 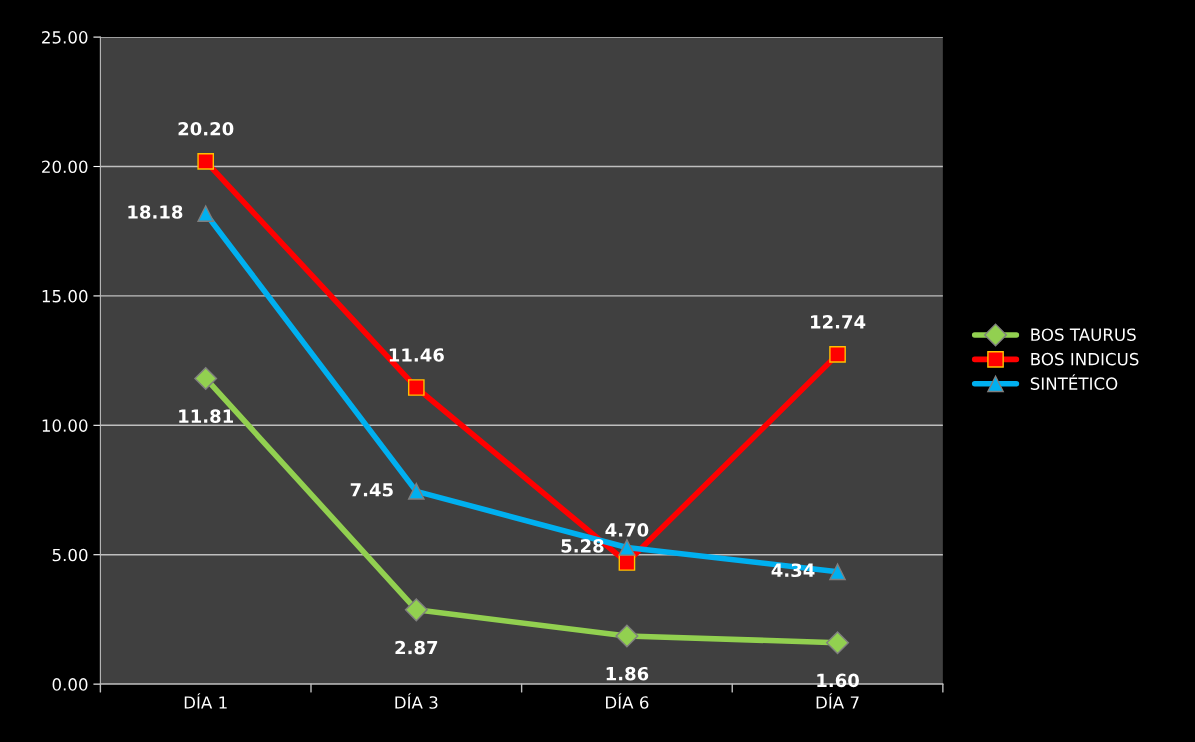 I want to click on legend-label: BOS INDICUS, so click(x=1085, y=359).